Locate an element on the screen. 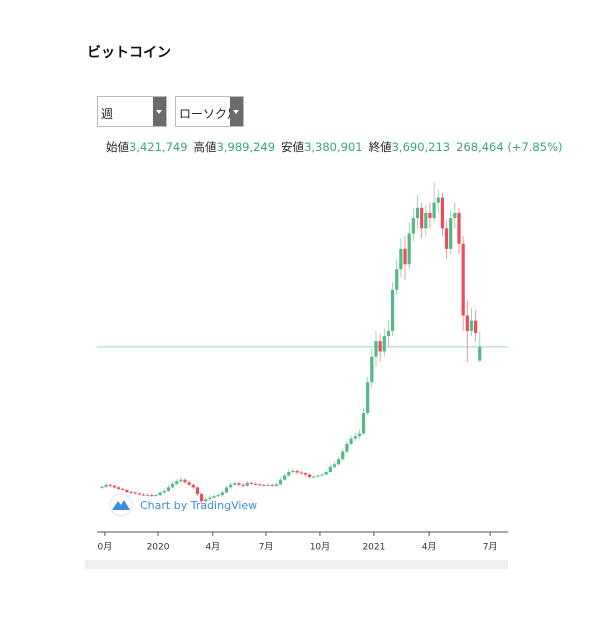  x-tick-label: 2020 is located at coordinates (158, 548).